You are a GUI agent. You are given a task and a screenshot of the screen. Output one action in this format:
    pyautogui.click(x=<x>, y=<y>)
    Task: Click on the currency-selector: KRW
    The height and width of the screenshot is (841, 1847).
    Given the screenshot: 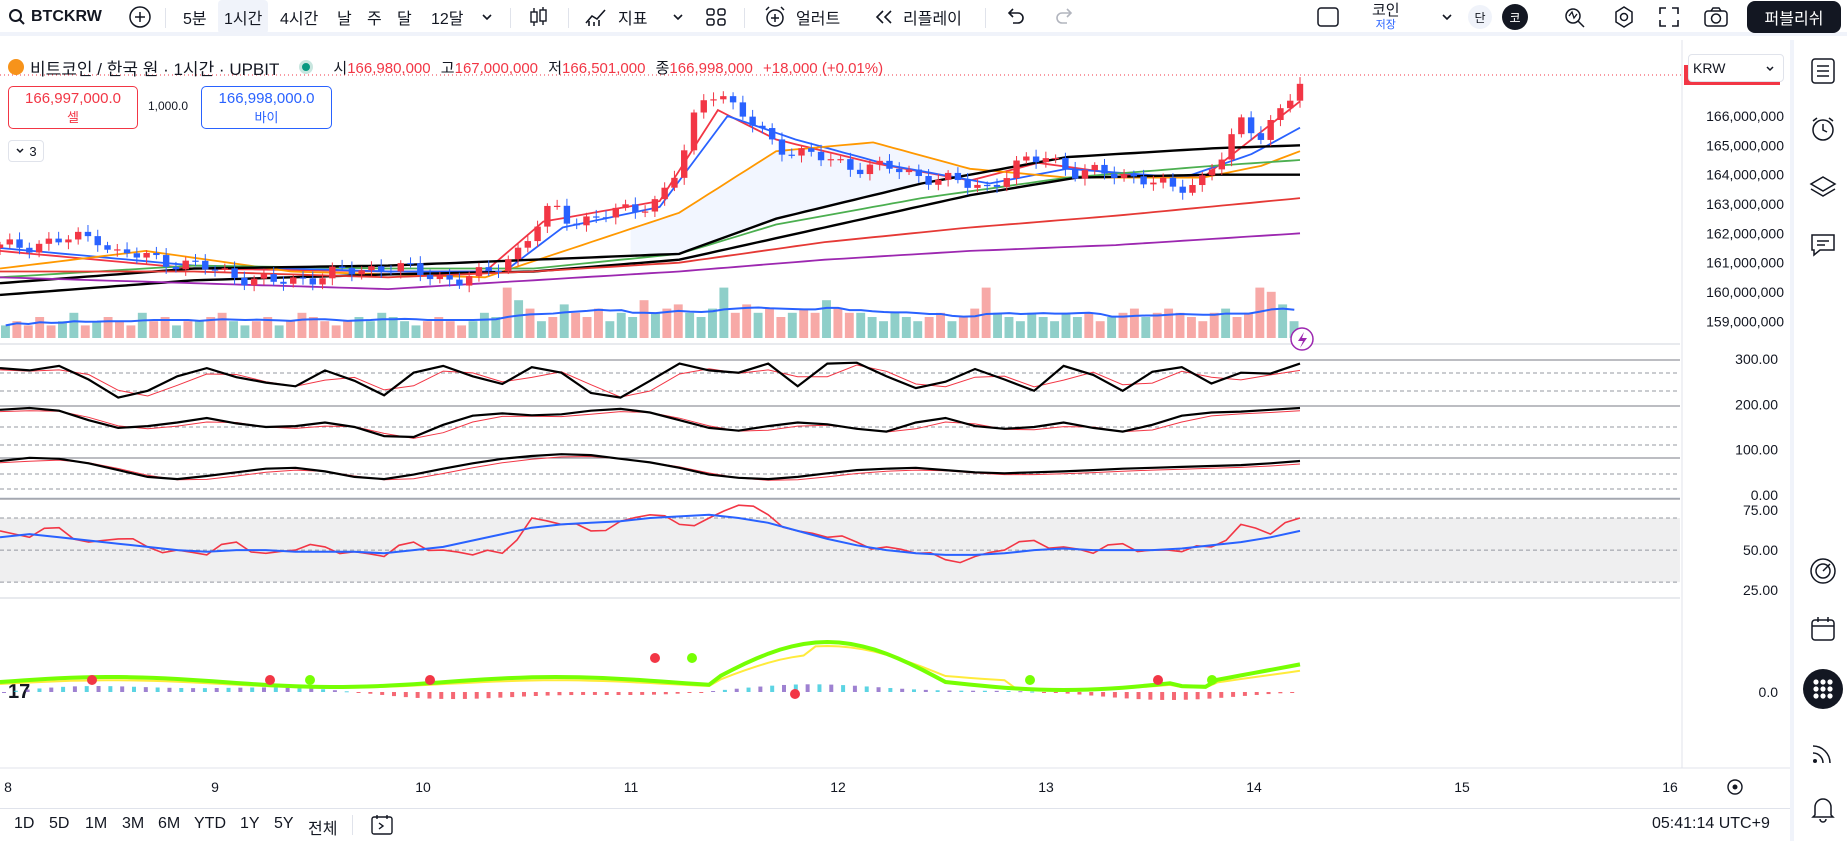 What is the action you would take?
    pyautogui.click(x=1736, y=68)
    